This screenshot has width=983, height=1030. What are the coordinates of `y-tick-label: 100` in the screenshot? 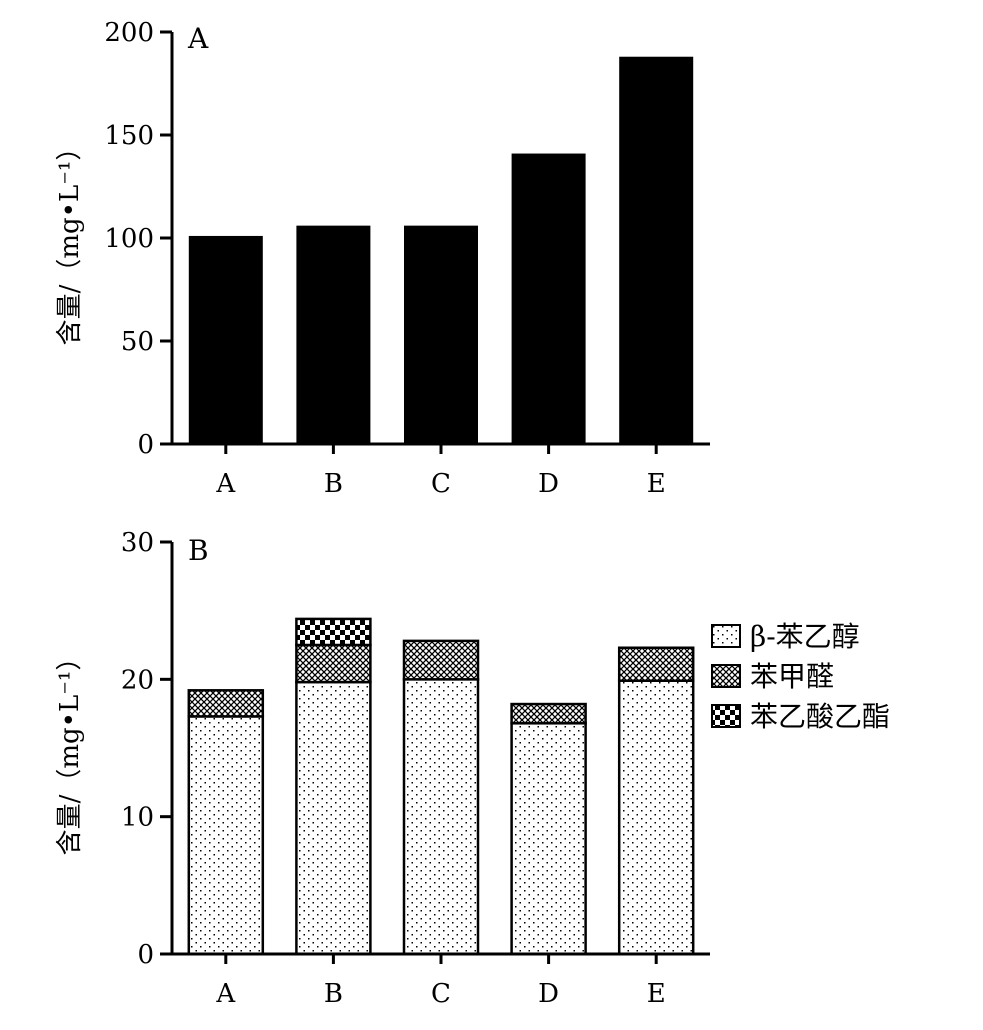 It's located at (129, 239).